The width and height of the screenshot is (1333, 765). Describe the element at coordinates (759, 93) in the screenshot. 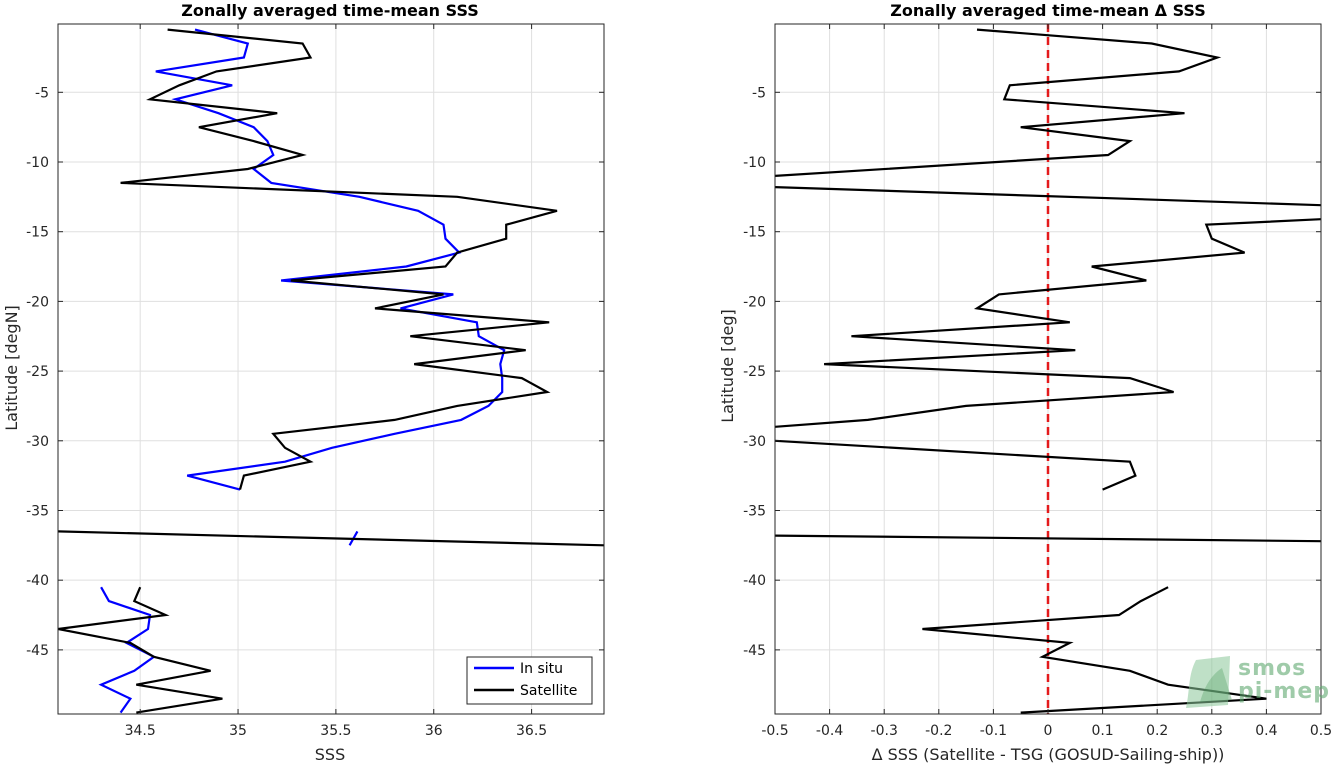

I see `delta-sss-y-tick-label: -5` at that location.